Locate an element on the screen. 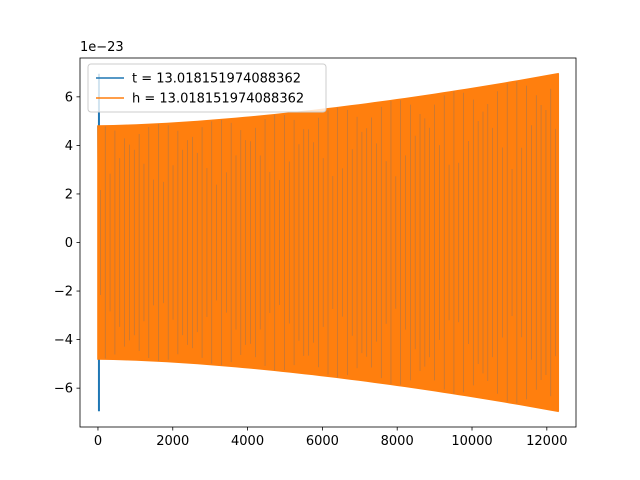 The width and height of the screenshot is (640, 480). y-offset-label: 1e−23 is located at coordinates (102, 47).